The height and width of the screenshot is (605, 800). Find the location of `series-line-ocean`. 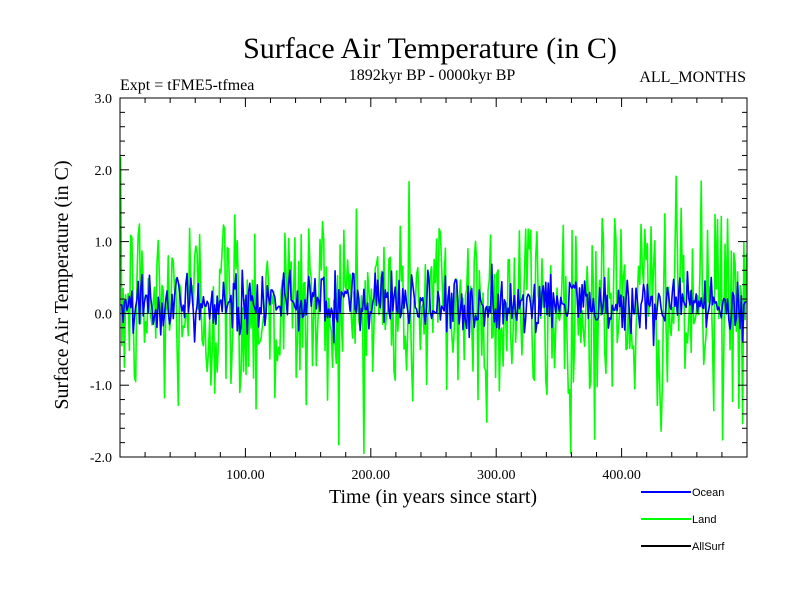

series-line-ocean is located at coordinates (433, 305).